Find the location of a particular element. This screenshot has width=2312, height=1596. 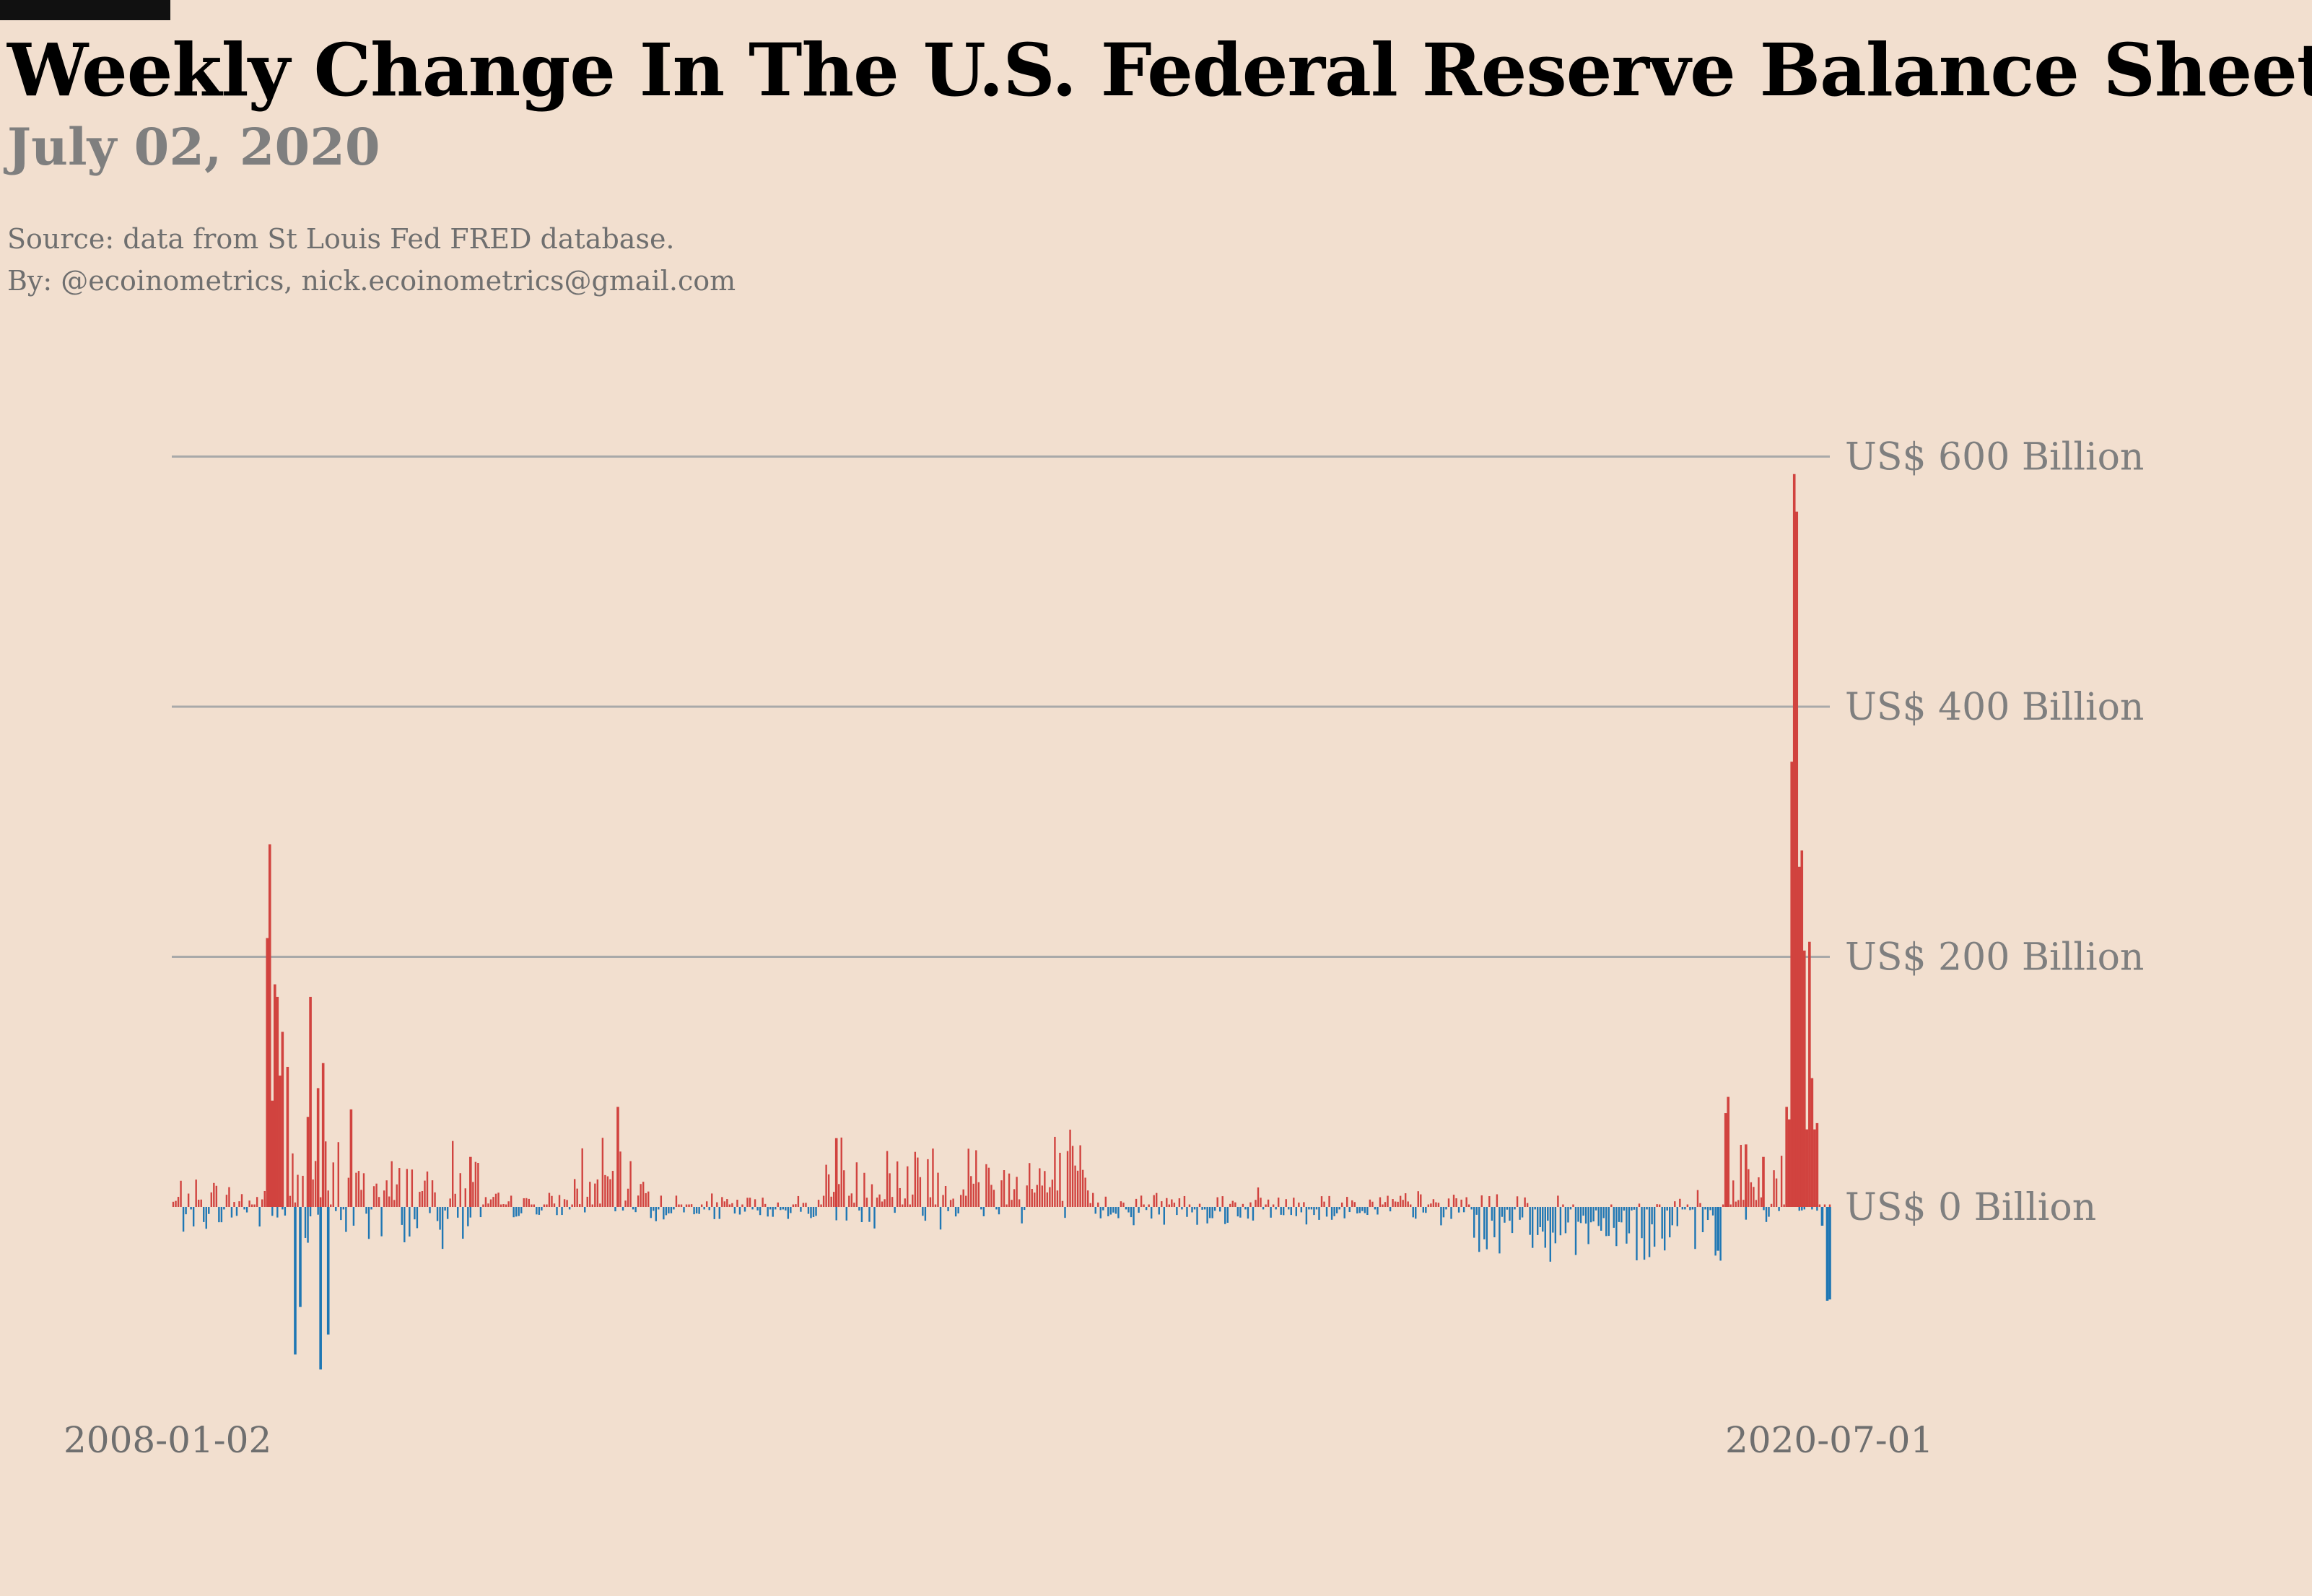

y-tick-label: US$ 200 Billion is located at coordinates (1995, 958).